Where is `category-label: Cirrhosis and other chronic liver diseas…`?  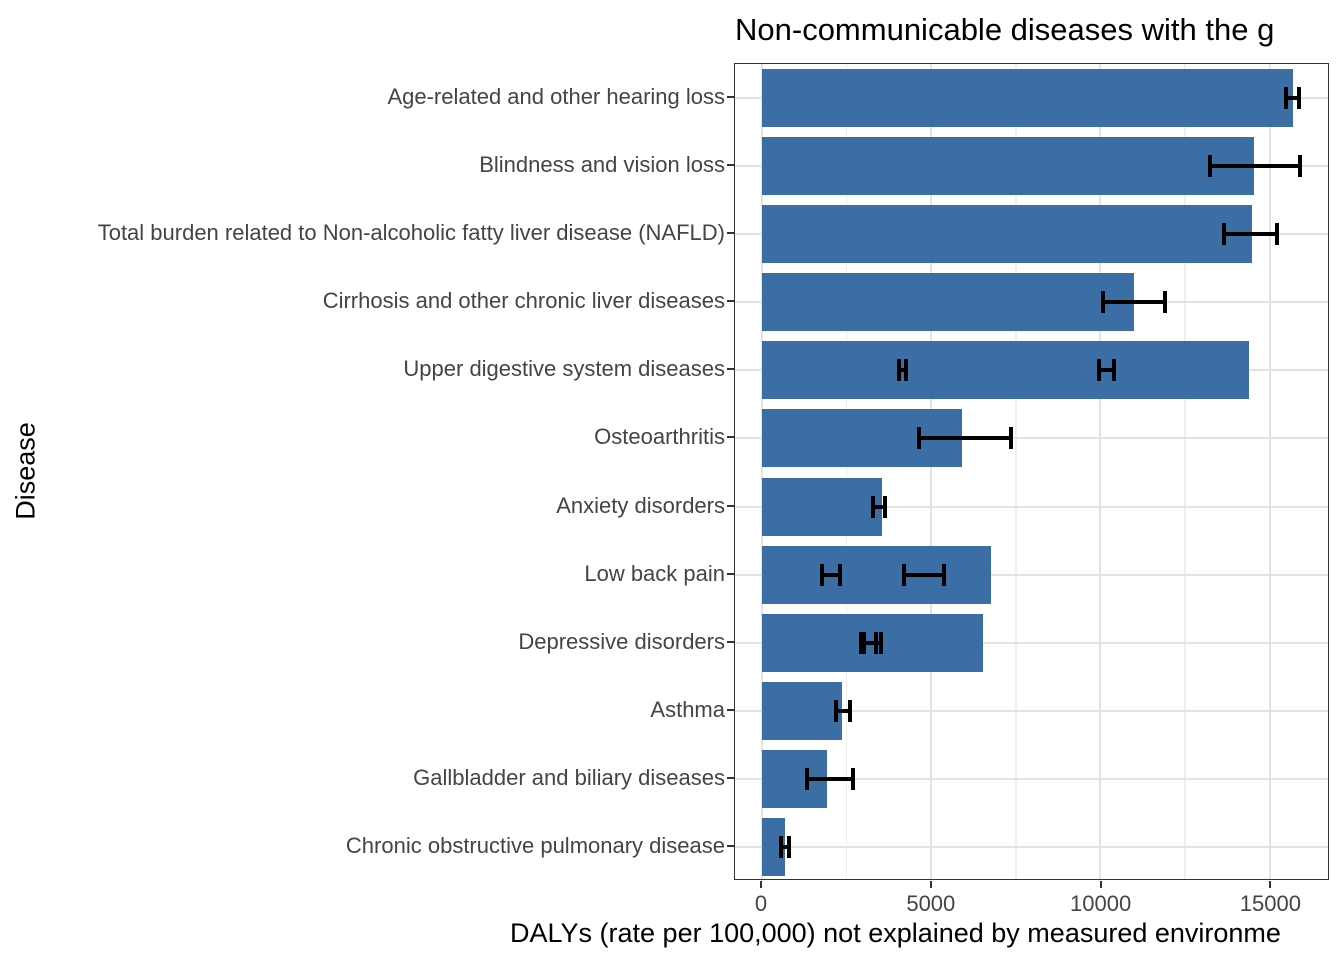 category-label: Cirrhosis and other chronic liver diseas… is located at coordinates (523, 301).